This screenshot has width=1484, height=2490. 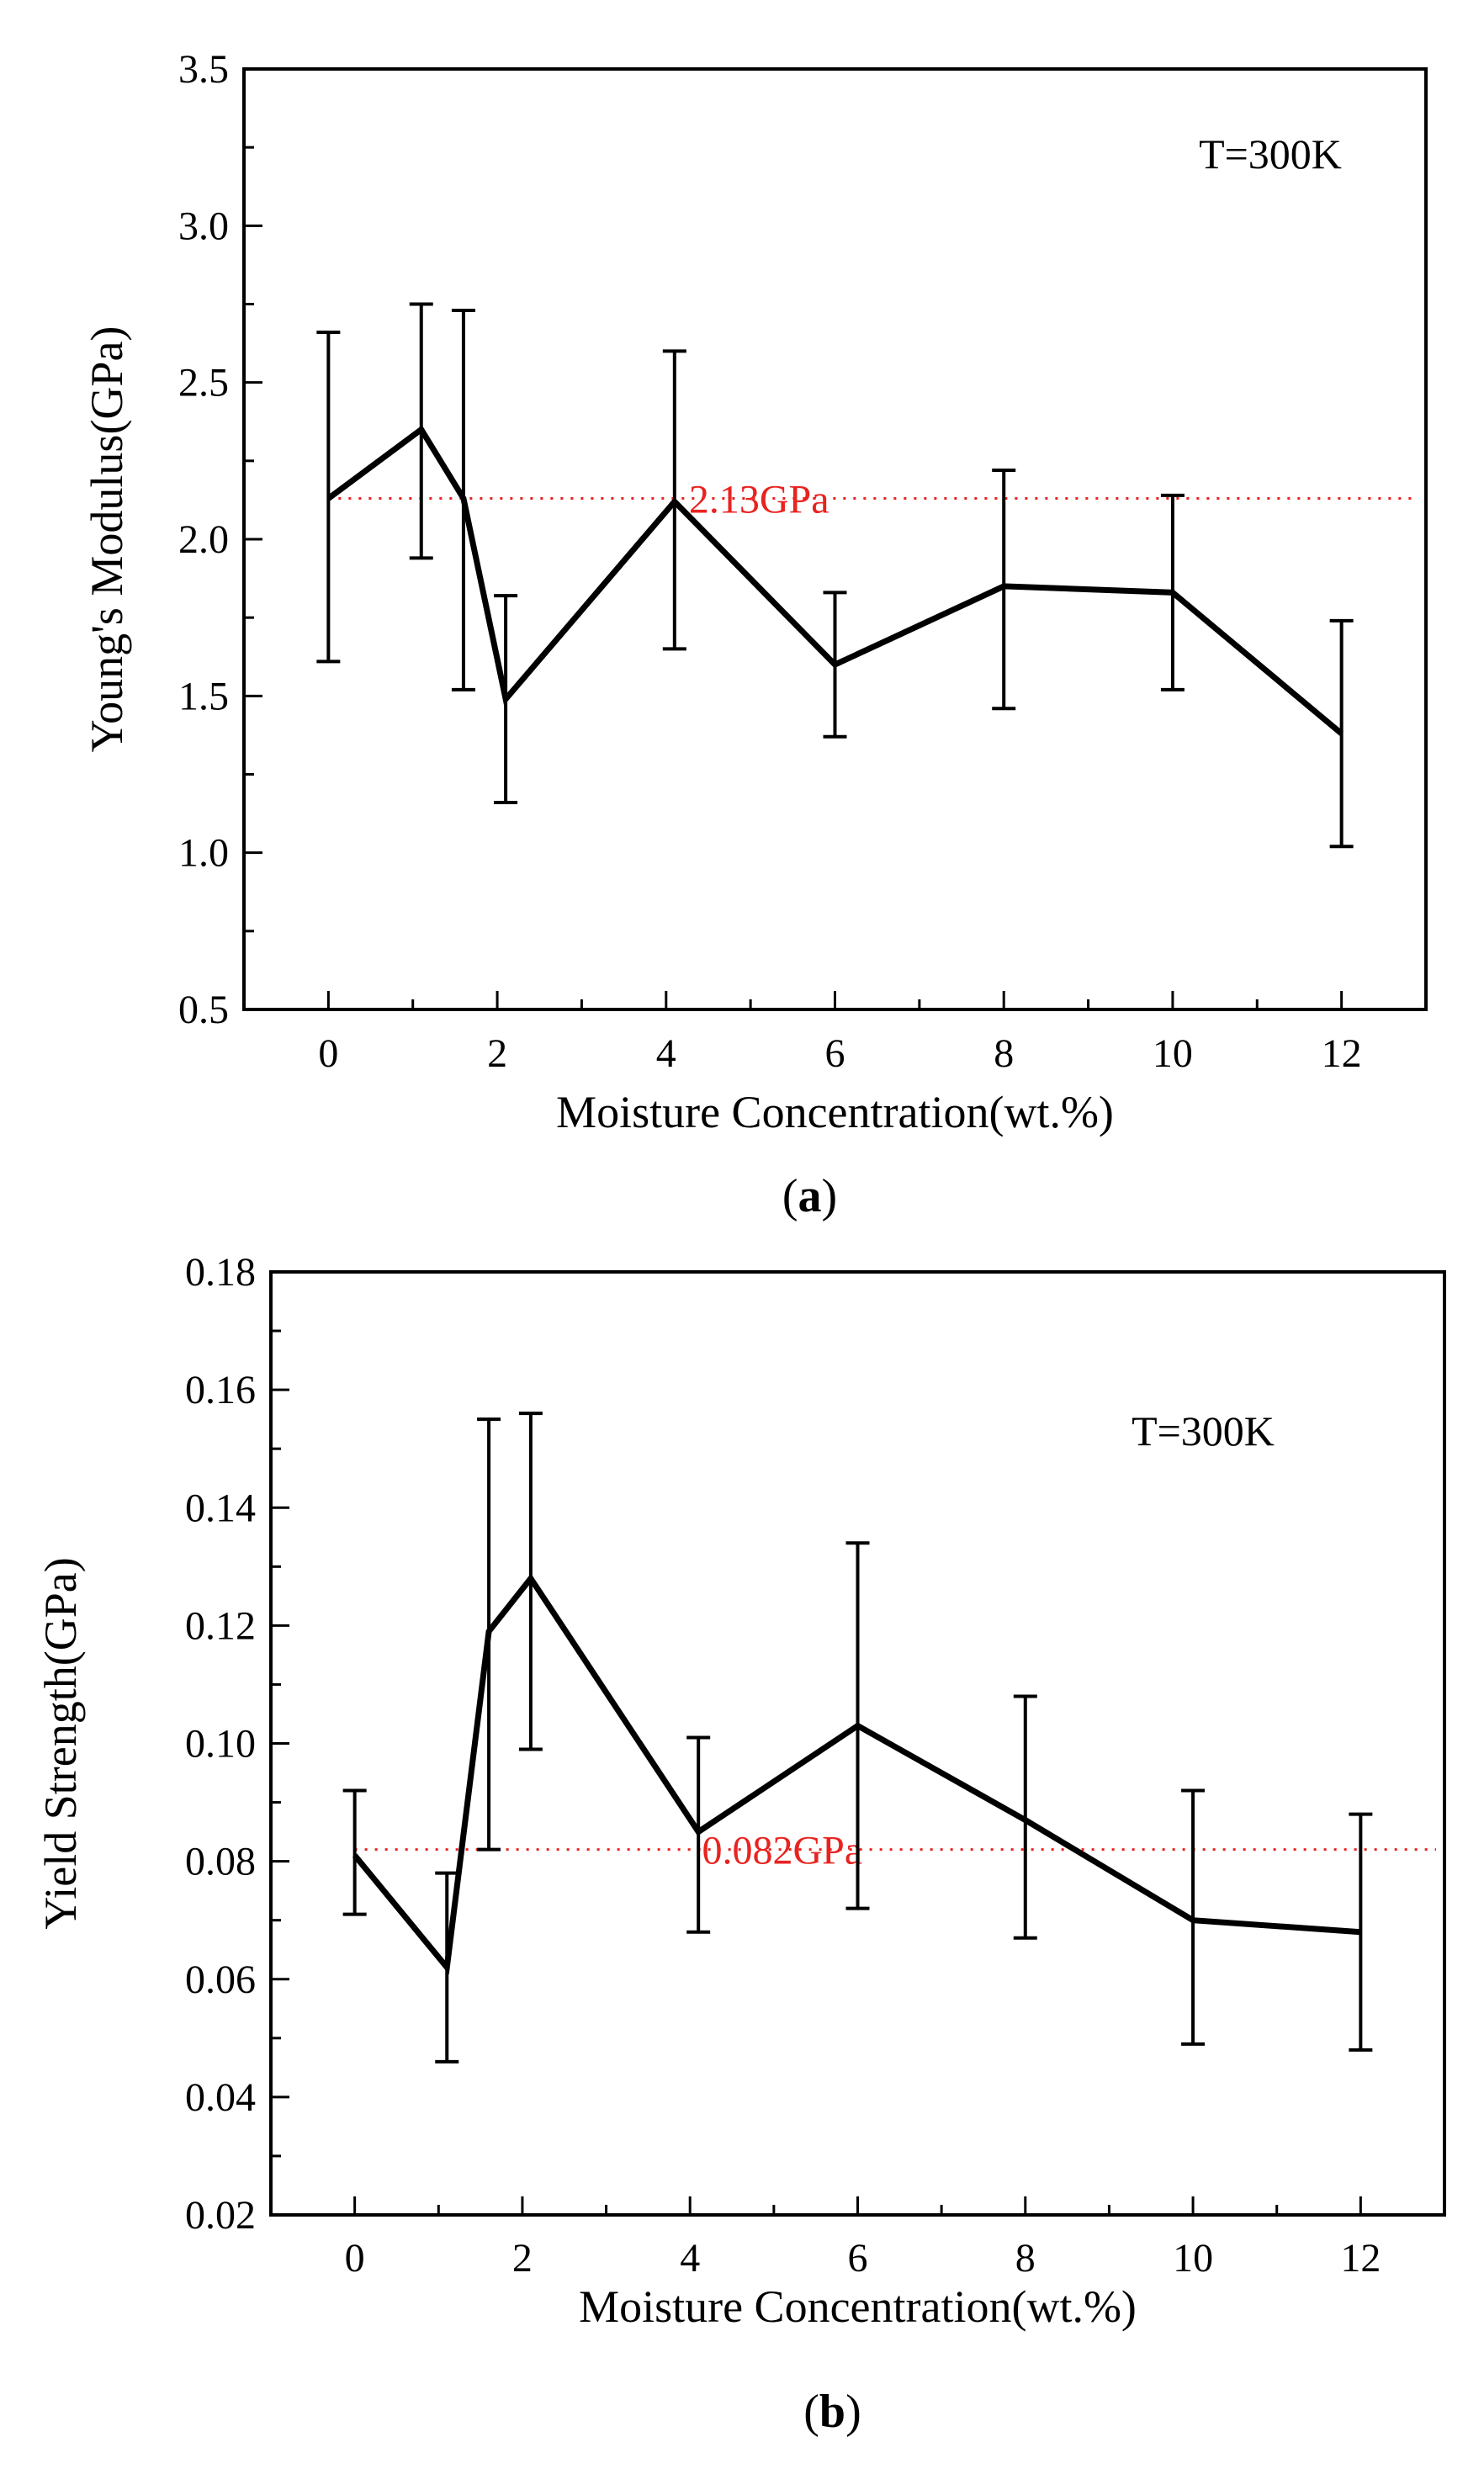 I want to click on panel-label-letter: a, so click(x=810, y=1196).